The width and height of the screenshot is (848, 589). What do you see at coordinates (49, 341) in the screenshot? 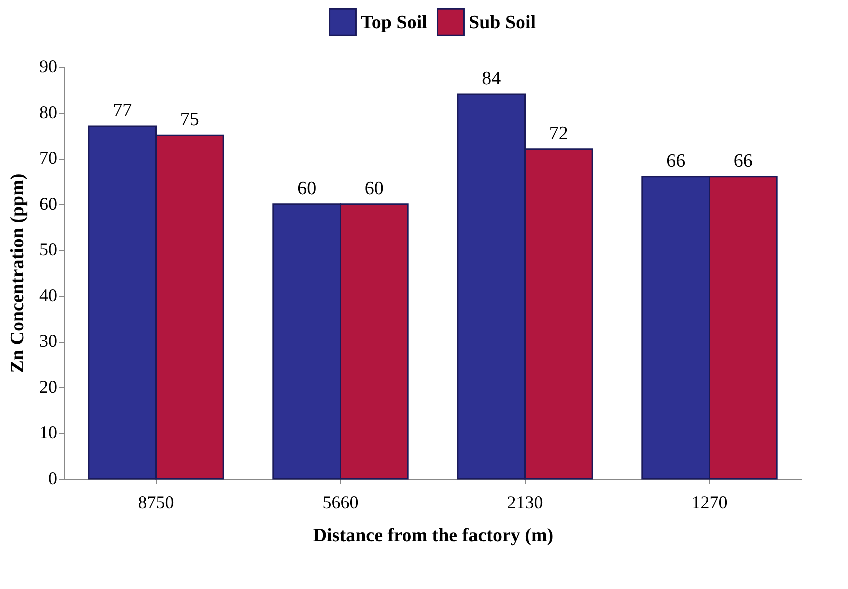
I see `y-tick-label: 30` at bounding box center [49, 341].